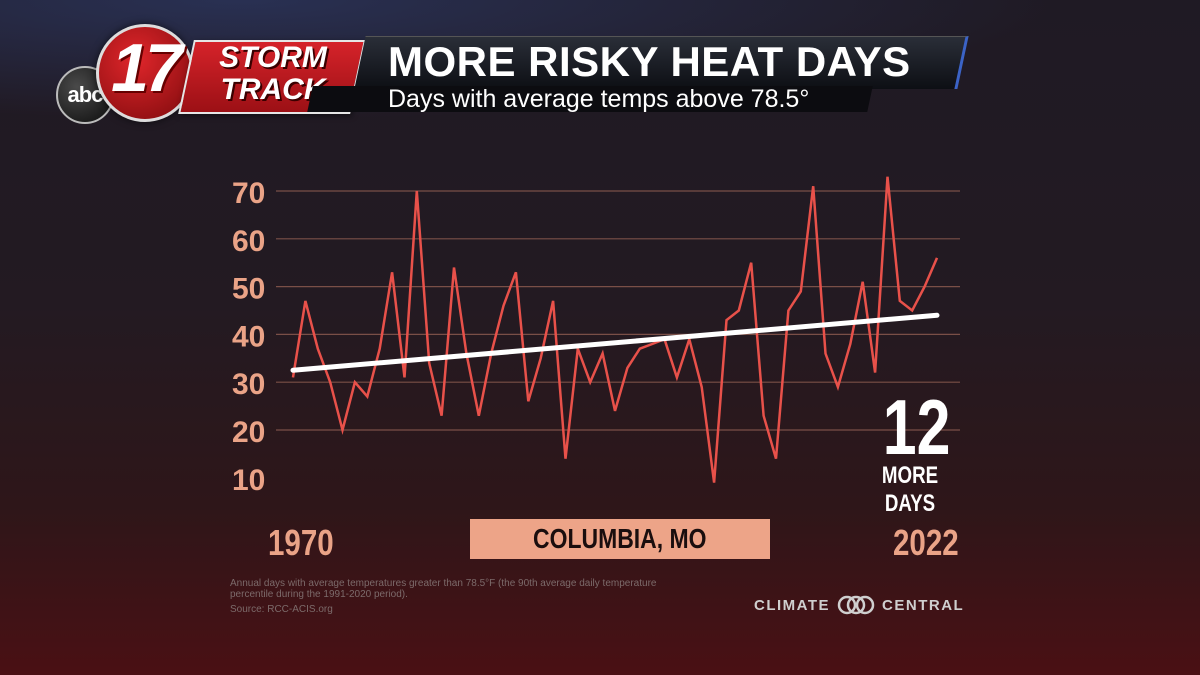  I want to click on annotation-label: MORE DAYS, so click(910, 489).